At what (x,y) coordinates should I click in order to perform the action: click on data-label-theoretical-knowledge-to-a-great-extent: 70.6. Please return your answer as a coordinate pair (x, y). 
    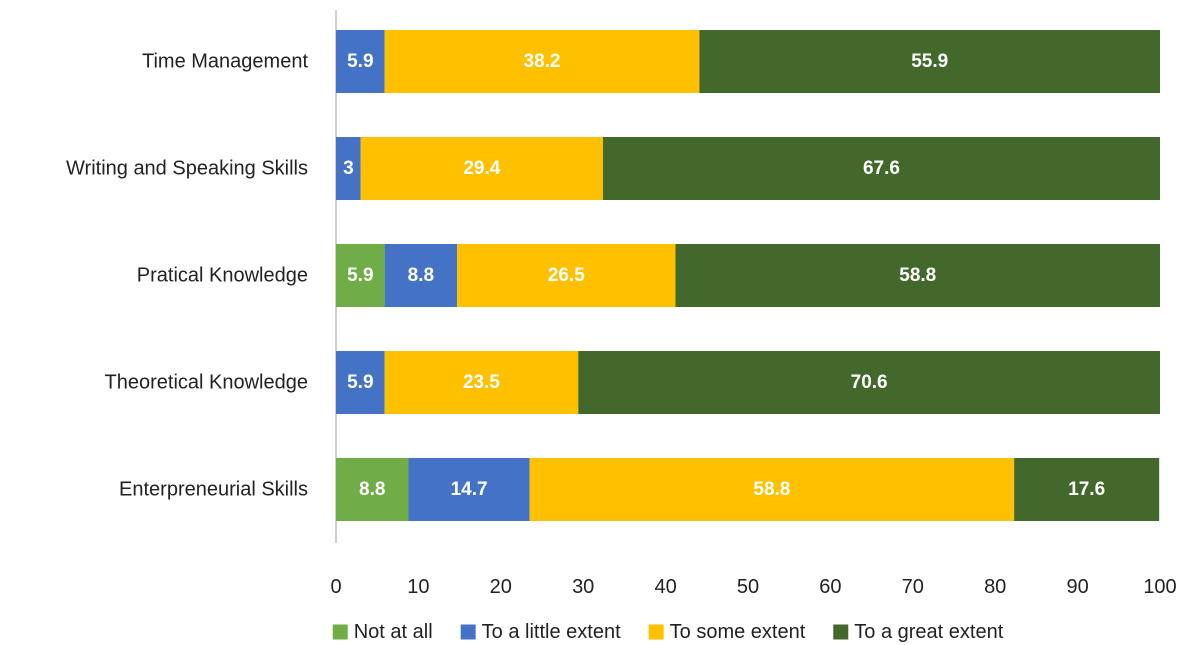
    Looking at the image, I should click on (869, 382).